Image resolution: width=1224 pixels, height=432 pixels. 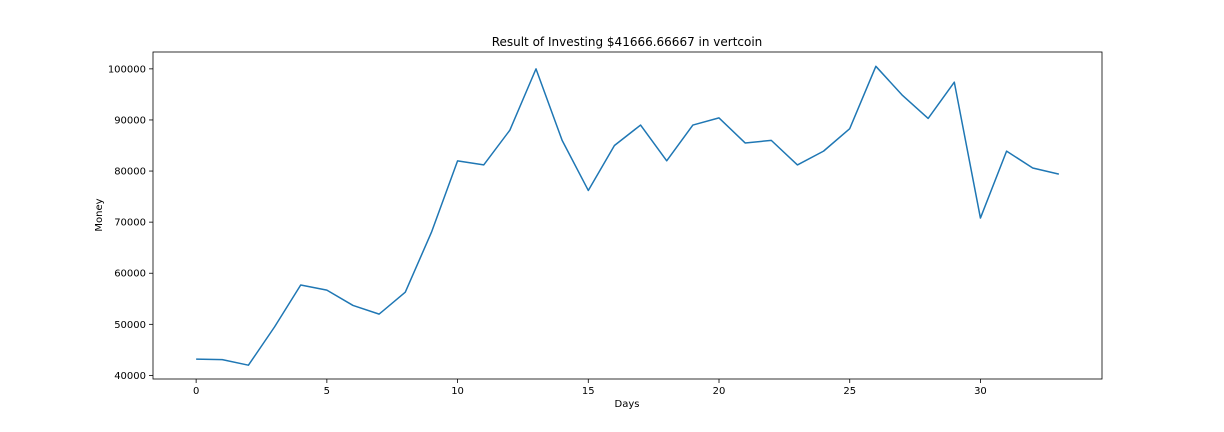 What do you see at coordinates (627, 404) in the screenshot?
I see `x-axis-title: Days` at bounding box center [627, 404].